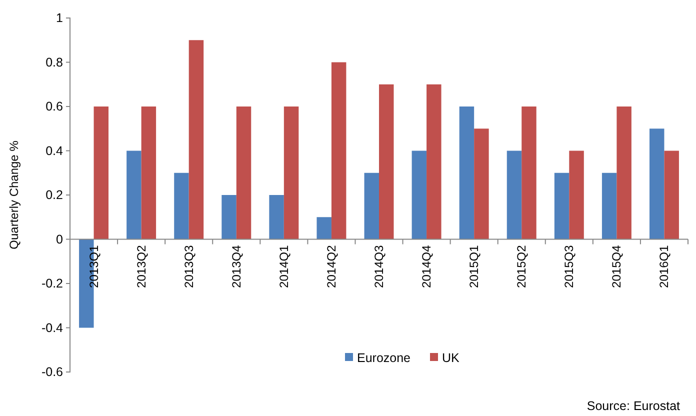 This screenshot has width=696, height=416. What do you see at coordinates (52, 327) in the screenshot?
I see `y-tick-label: -0.4` at bounding box center [52, 327].